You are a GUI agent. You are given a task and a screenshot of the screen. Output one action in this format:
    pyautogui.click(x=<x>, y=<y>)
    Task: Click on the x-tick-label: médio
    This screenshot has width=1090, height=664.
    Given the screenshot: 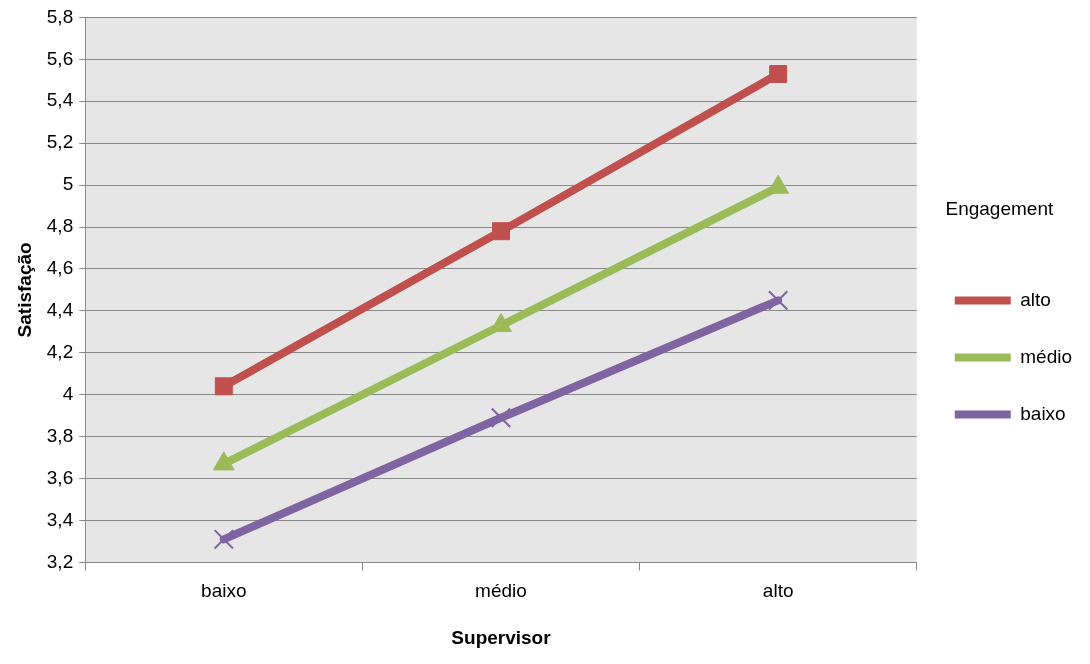 What is the action you would take?
    pyautogui.click(x=501, y=591)
    